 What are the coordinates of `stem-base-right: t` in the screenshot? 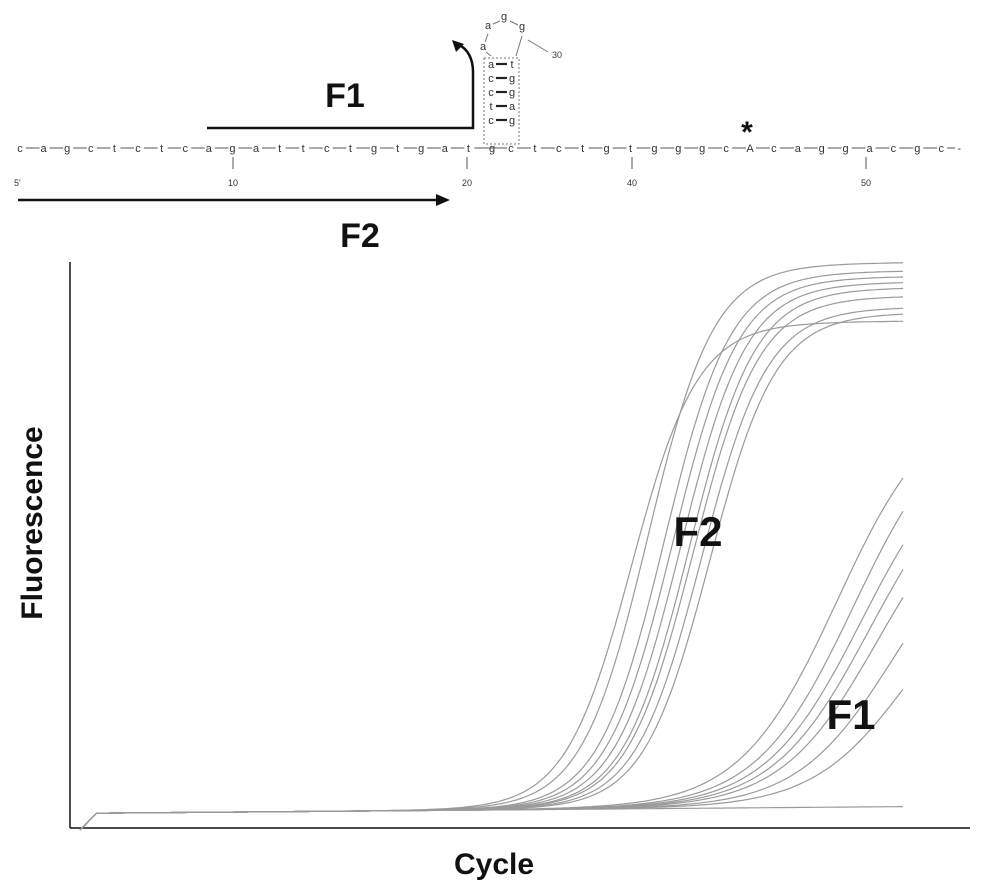 It's located at (511, 65).